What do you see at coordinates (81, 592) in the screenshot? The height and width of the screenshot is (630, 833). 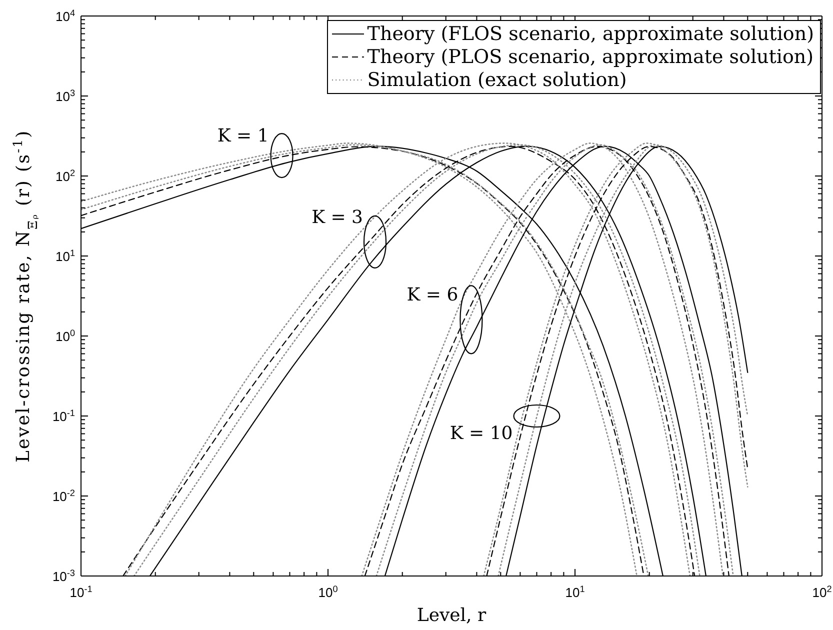 I see `x-tick-label: 10$^{-1}$` at bounding box center [81, 592].